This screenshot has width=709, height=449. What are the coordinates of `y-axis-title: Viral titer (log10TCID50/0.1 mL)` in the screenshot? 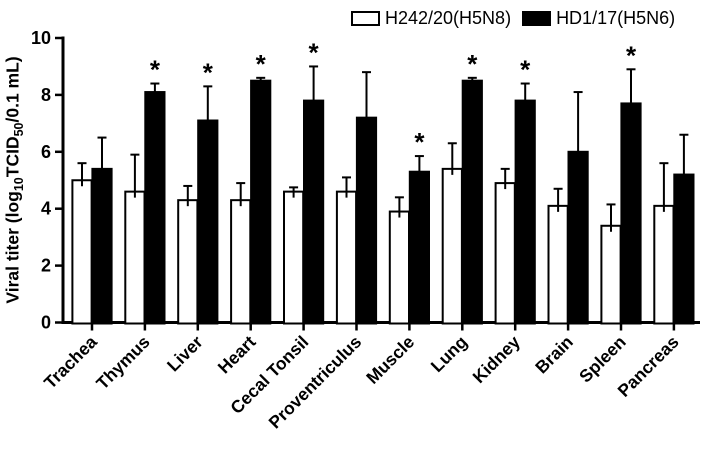 It's located at (14, 179).